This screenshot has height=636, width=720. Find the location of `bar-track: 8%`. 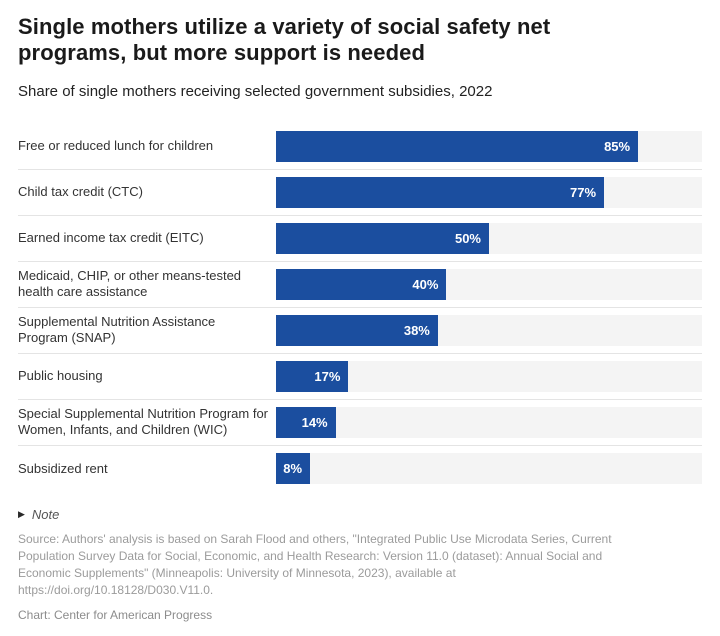

bar-track: 8% is located at coordinates (489, 469).